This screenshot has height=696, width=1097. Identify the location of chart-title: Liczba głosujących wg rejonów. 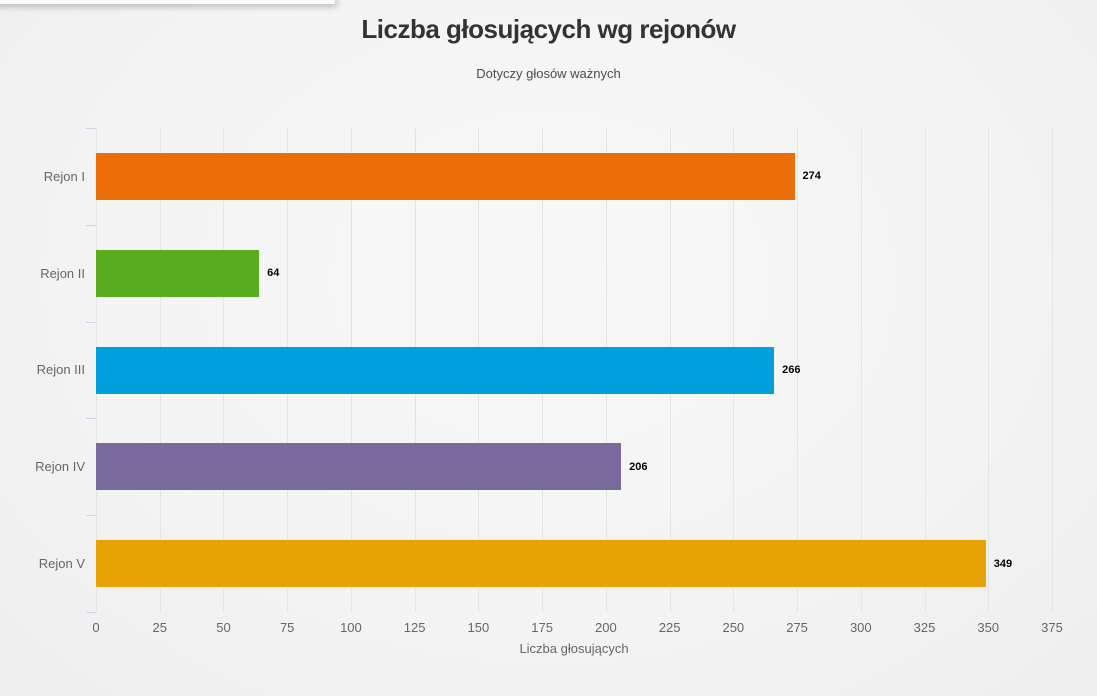
(548, 29).